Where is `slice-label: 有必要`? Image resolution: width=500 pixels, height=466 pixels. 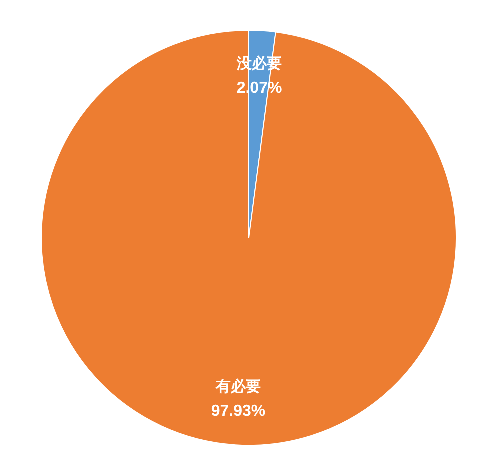
slice-label: 有必要 is located at coordinates (237, 386).